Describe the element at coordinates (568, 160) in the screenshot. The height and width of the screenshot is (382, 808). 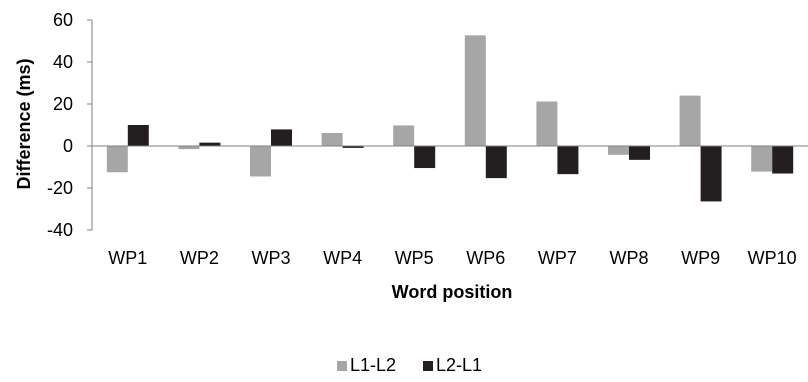
I see `bar-l2-l1-wp7` at that location.